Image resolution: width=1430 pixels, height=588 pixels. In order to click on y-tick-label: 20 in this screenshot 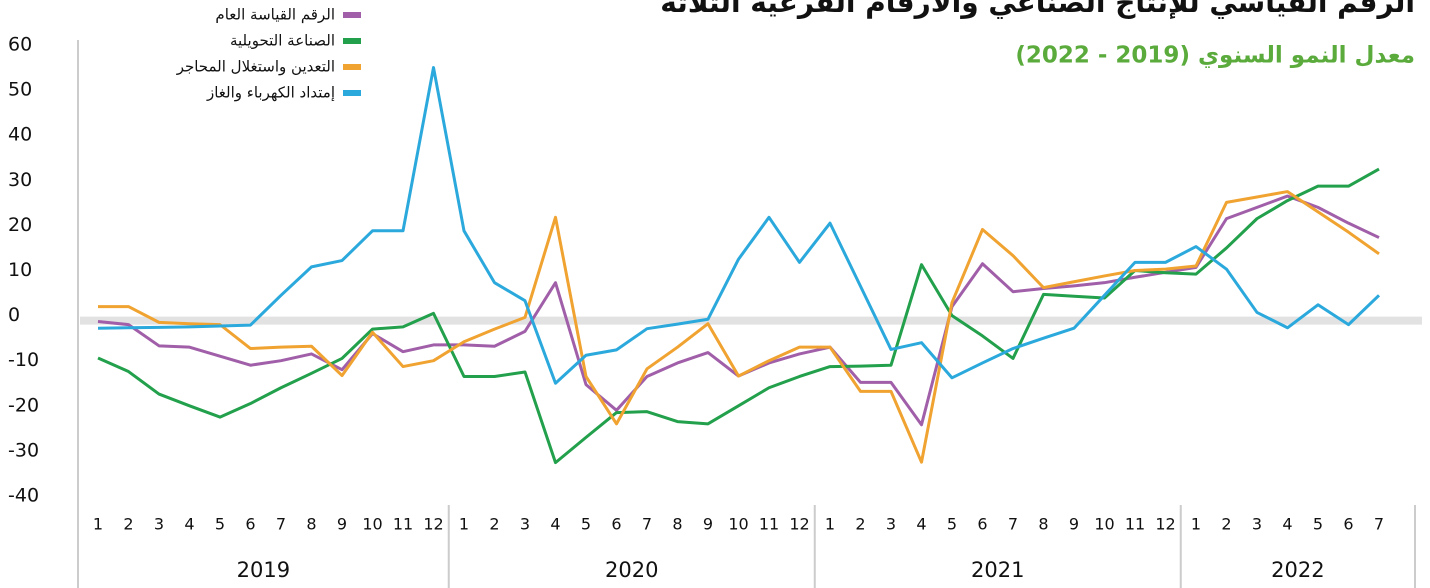, I will do `click(20, 225)`.